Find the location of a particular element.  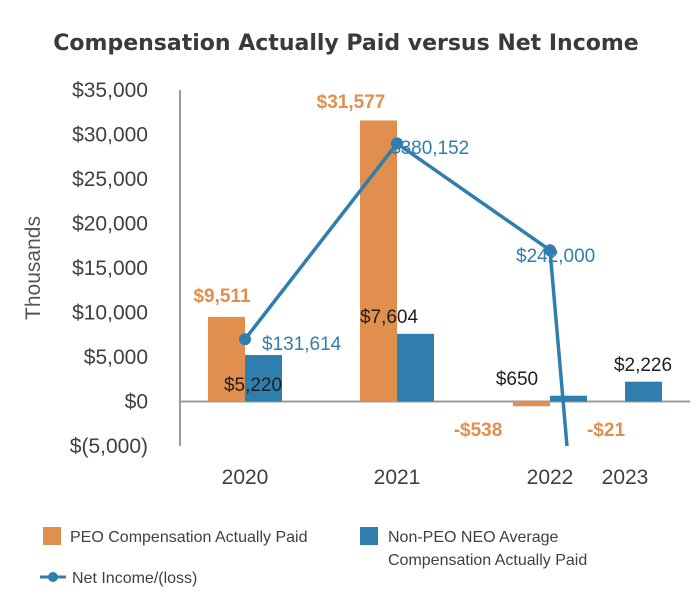

legend-label-neo-line2: Compensation Actually Paid is located at coordinates (487, 560).